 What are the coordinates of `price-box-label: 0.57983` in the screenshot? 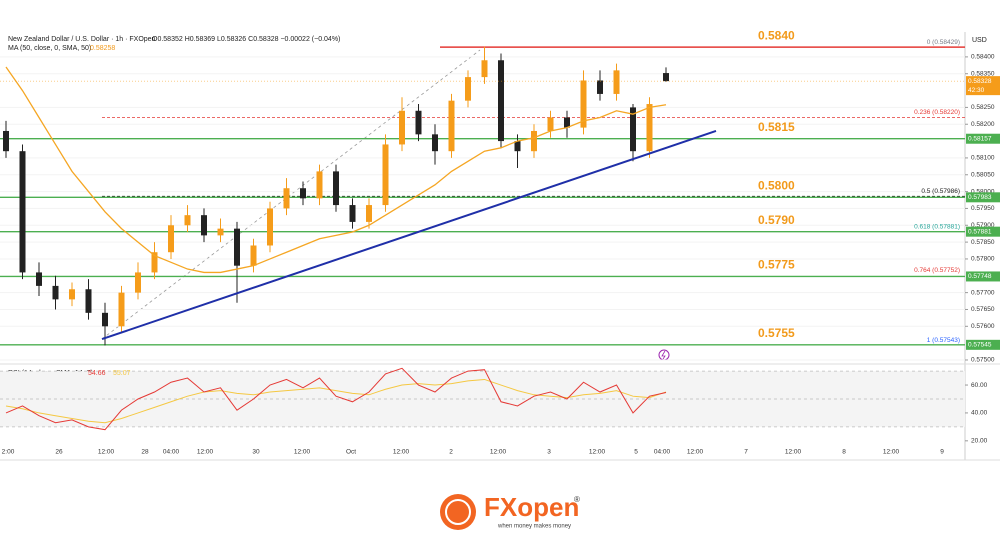 It's located at (980, 197).